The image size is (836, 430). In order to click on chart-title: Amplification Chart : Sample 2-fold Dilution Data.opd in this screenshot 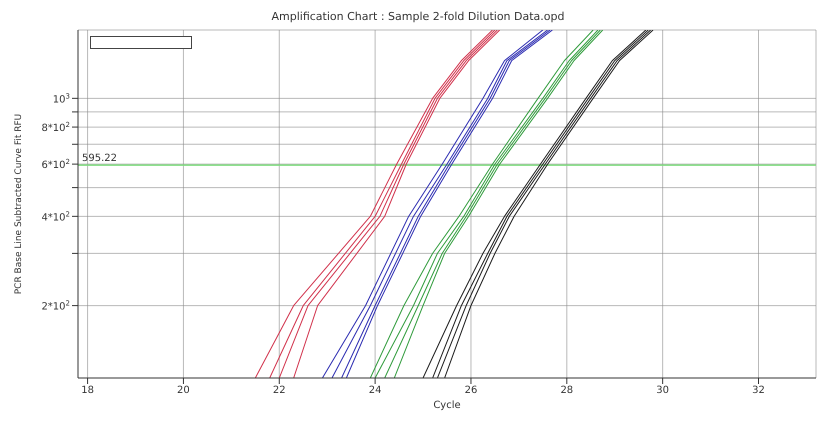, I will do `click(418, 16)`.